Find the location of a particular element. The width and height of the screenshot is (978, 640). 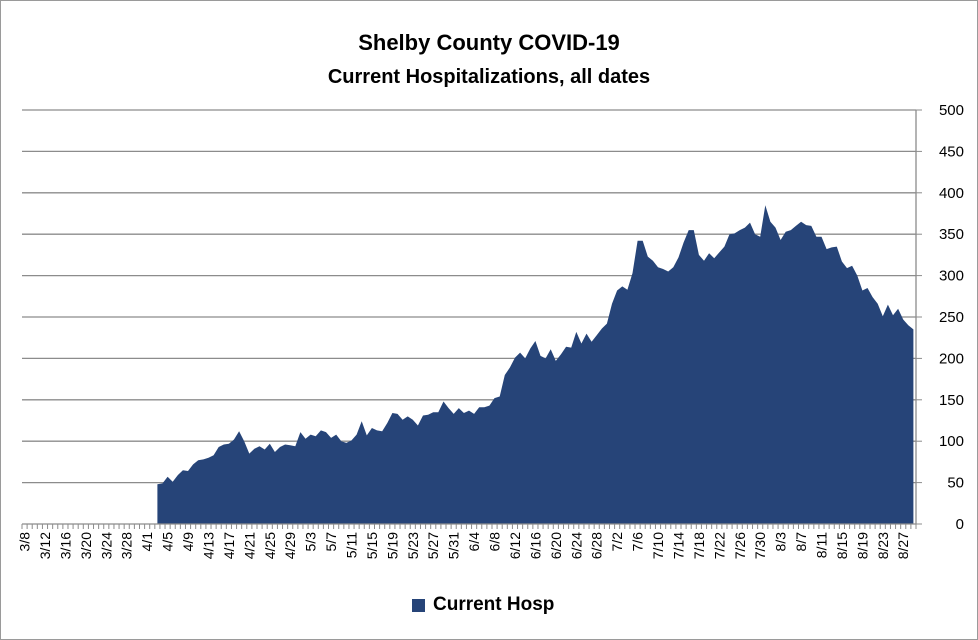

y-tick-labels: 0 50 100 150 200 250 300 350 400 450 500 is located at coordinates (951, 317).